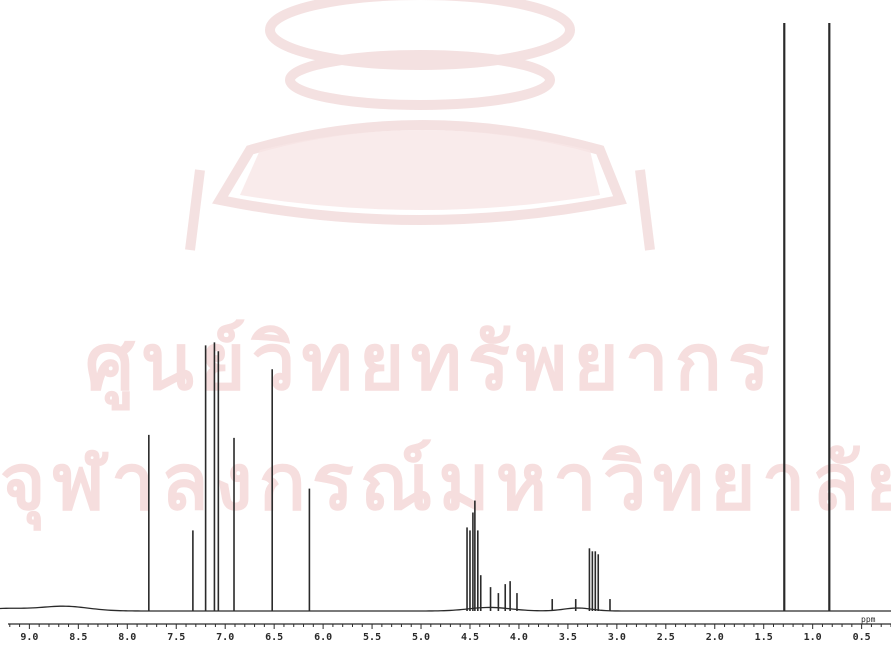 The height and width of the screenshot is (654, 891). What do you see at coordinates (666, 637) in the screenshot?
I see `x-tick-label: 2.5` at bounding box center [666, 637].